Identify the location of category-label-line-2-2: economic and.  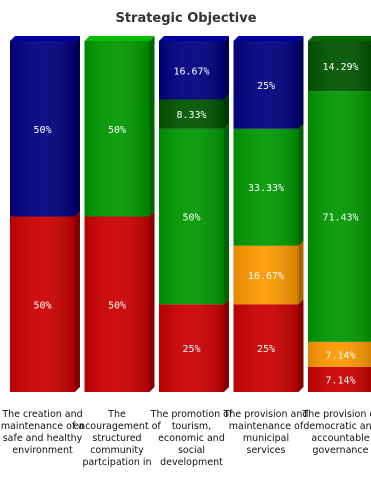
(191, 438).